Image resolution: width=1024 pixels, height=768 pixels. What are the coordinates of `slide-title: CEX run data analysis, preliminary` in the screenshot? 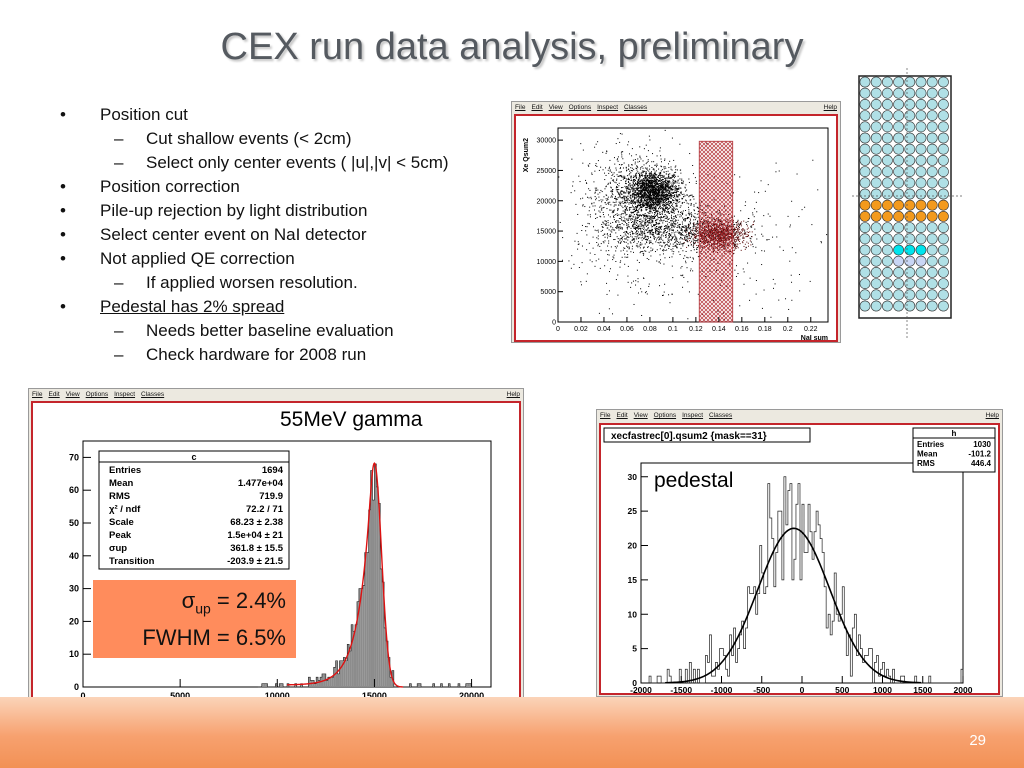 It's located at (512, 47).